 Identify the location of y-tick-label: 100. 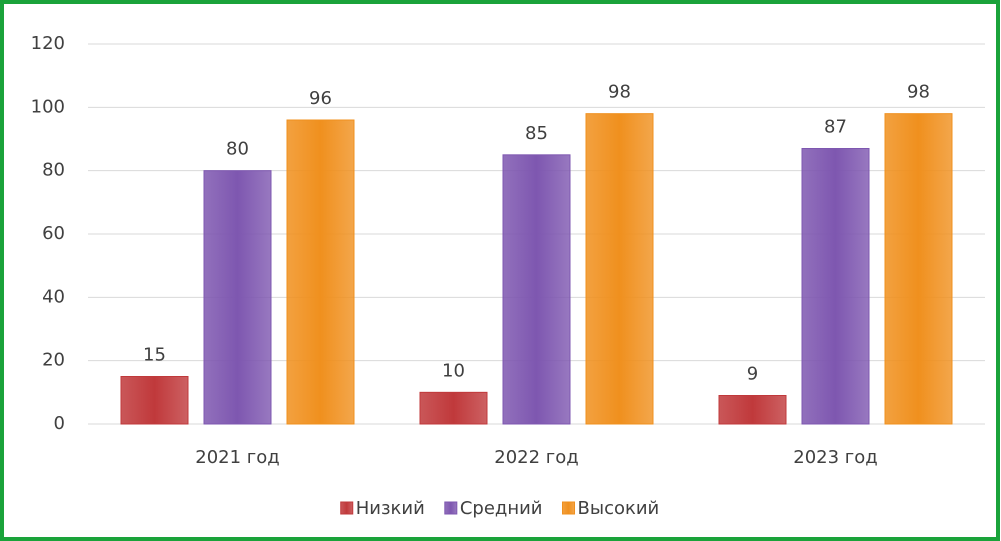
(48, 106).